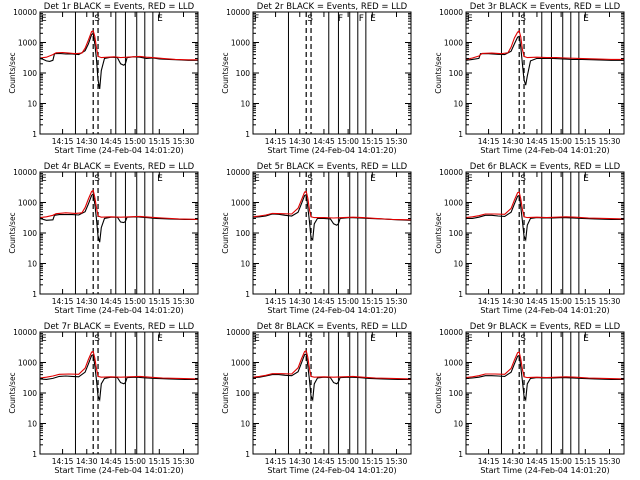  I want to click on flag-label: F, so click(340, 19).